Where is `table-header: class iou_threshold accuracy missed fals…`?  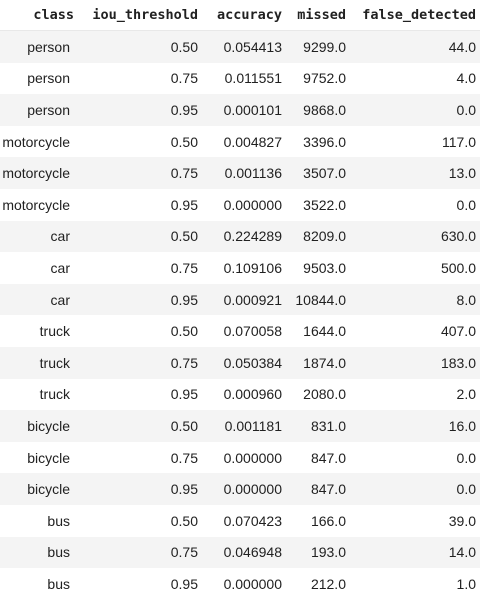
table-header: class iou_threshold accuracy missed fals… is located at coordinates (240, 15).